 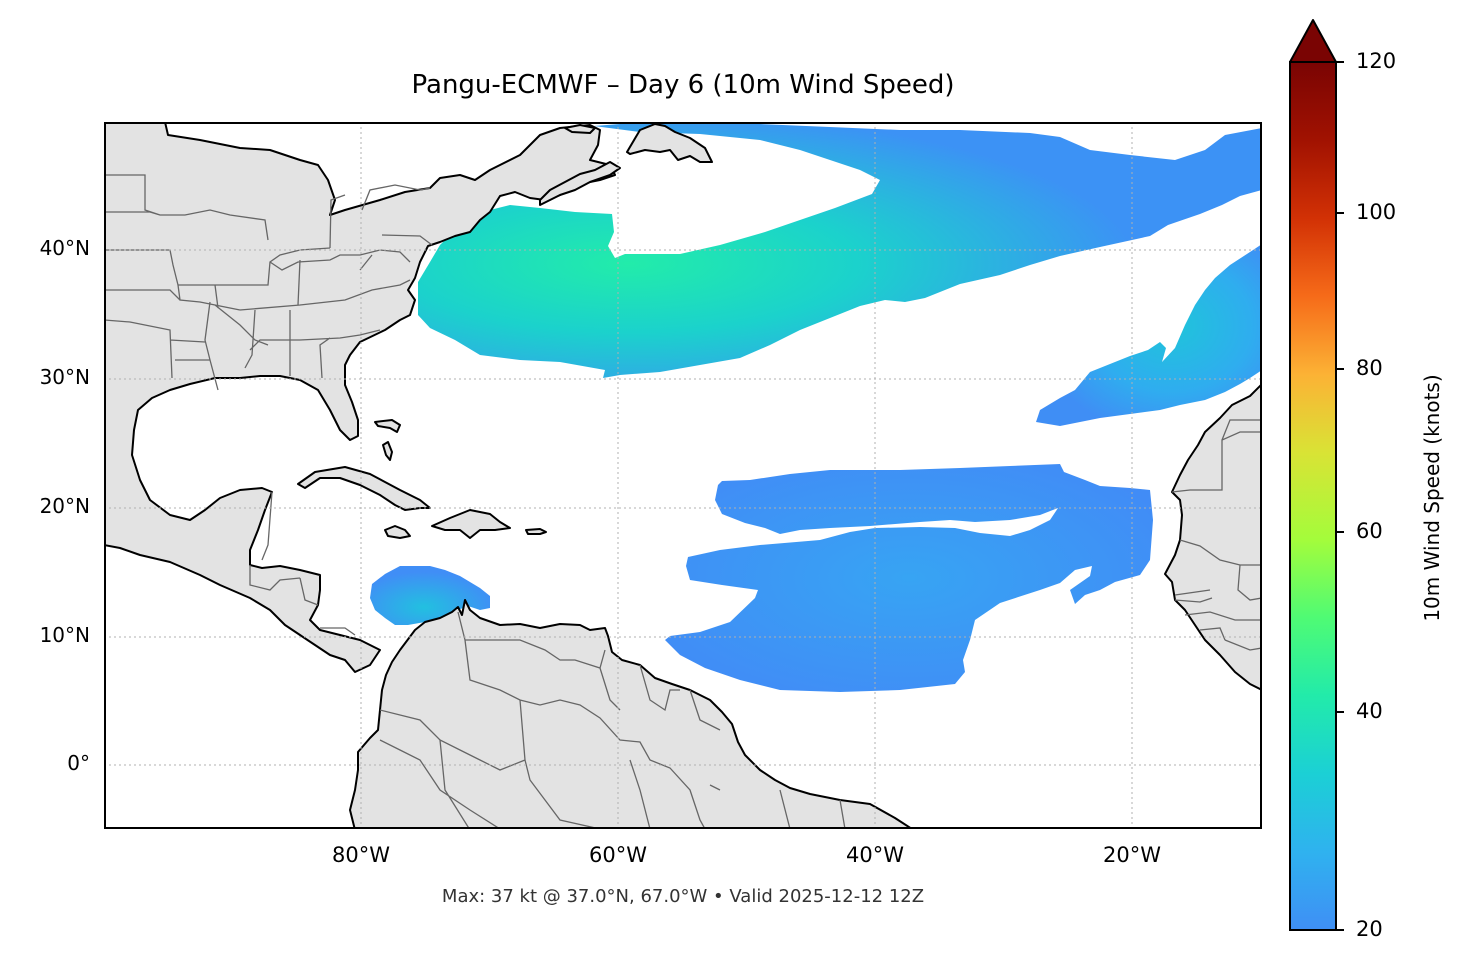 What do you see at coordinates (471, 524) in the screenshot?
I see `land-hispaniola` at bounding box center [471, 524].